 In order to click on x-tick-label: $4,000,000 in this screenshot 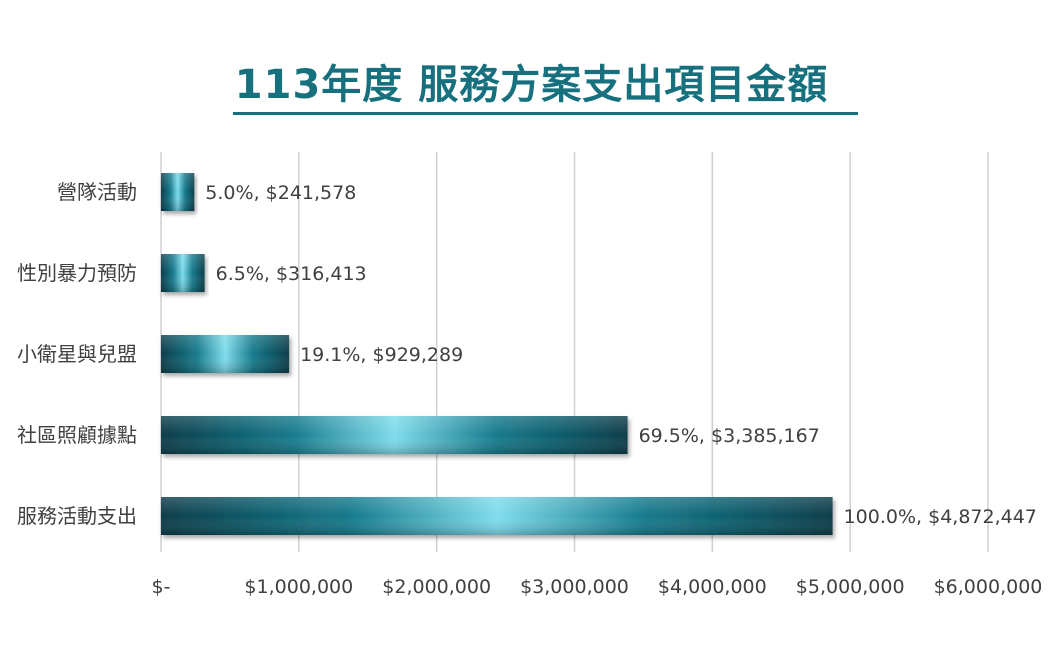, I will do `click(712, 587)`.